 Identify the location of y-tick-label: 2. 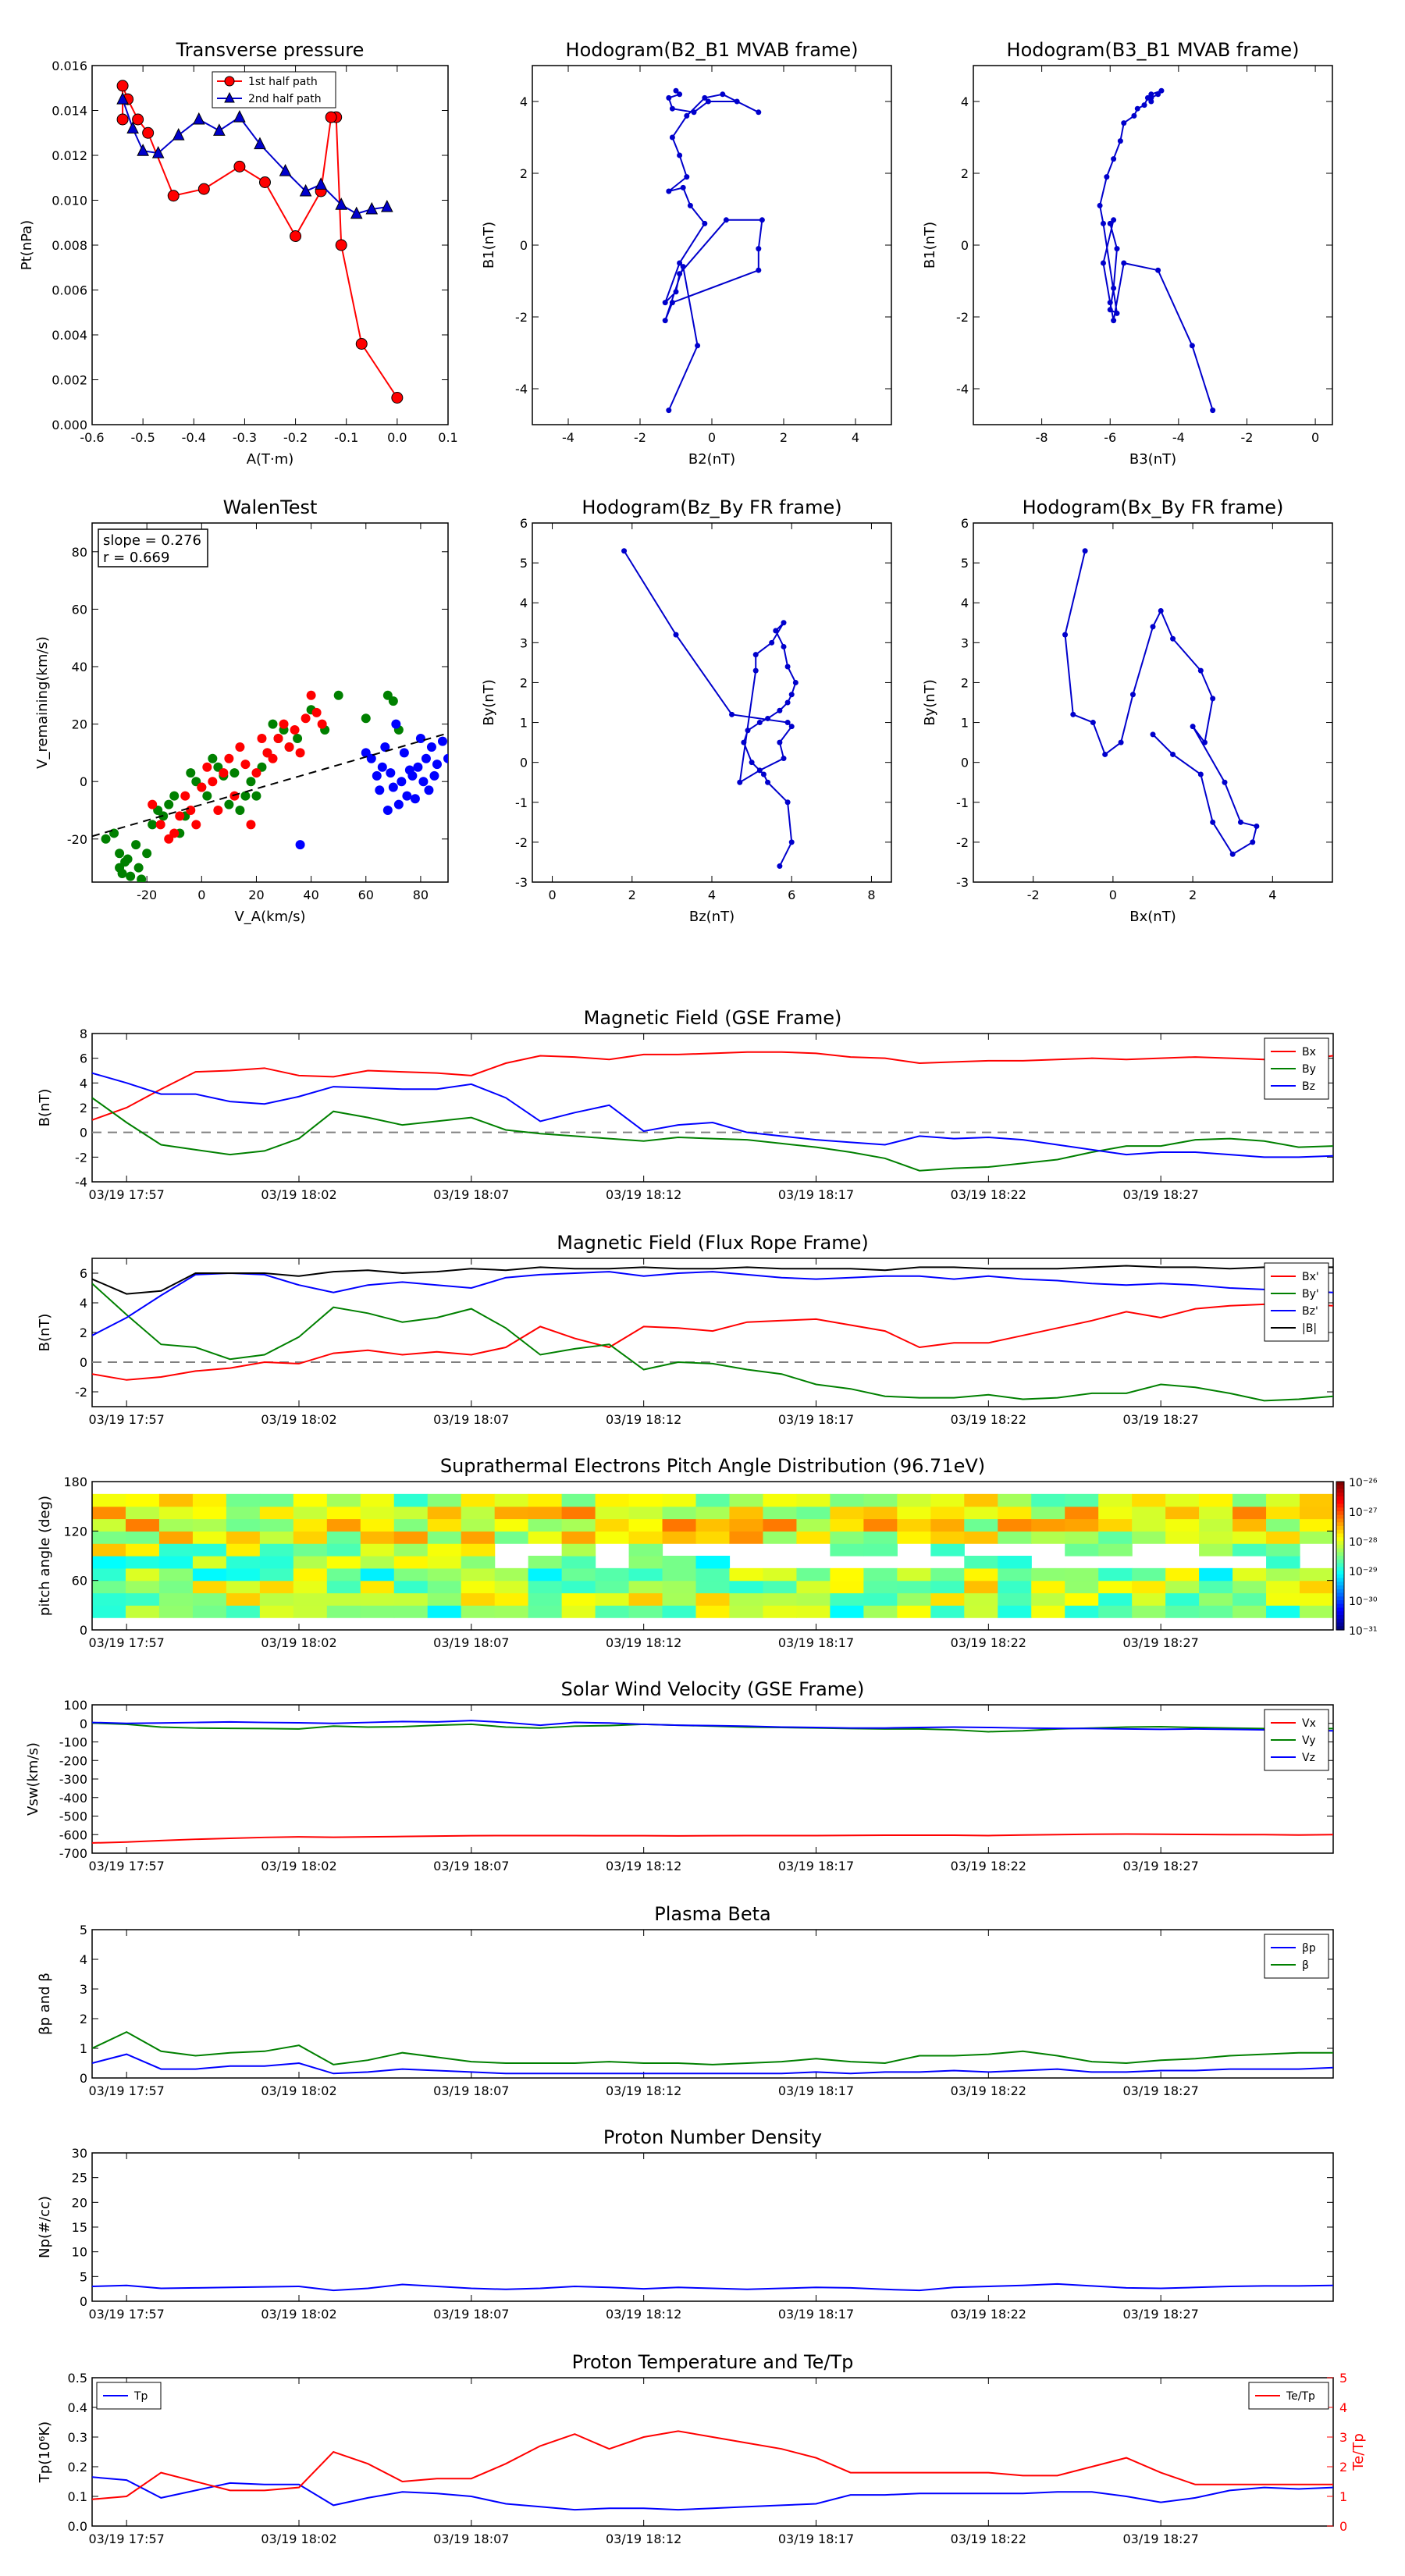
(524, 682).